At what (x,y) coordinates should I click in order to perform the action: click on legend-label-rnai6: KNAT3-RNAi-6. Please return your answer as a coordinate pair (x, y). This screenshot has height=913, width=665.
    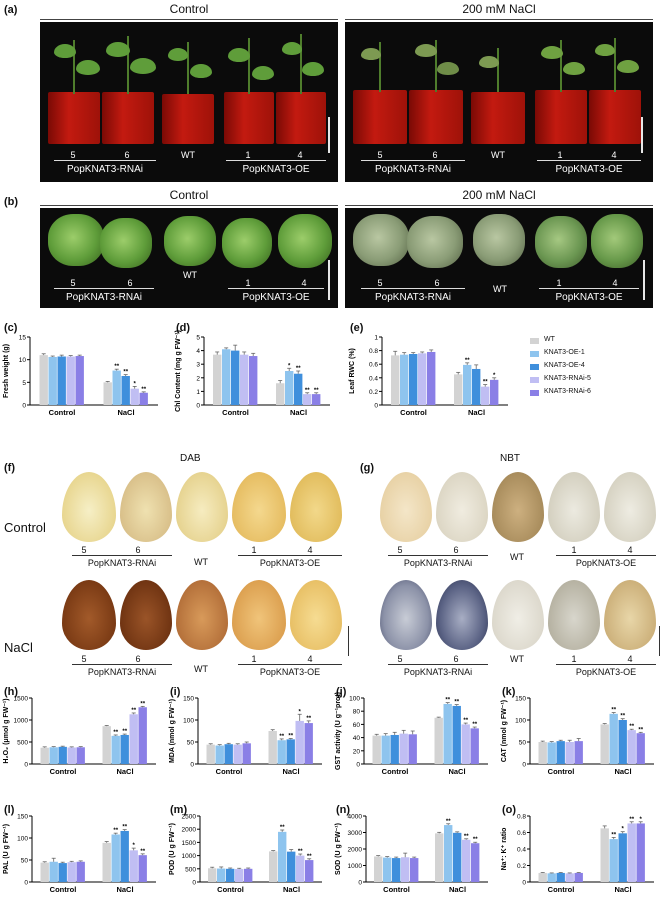
    Looking at the image, I should click on (567, 391).